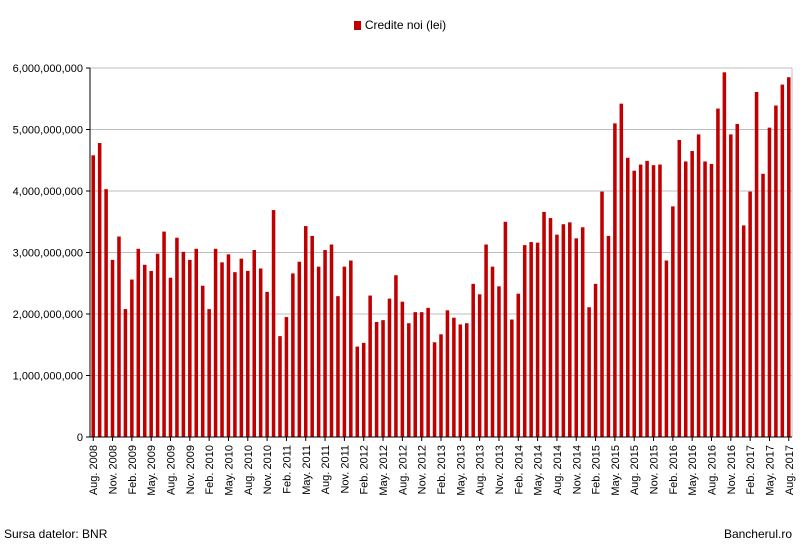 This screenshot has width=800, height=547. I want to click on x-tick-label: May. 2009, so click(152, 470).